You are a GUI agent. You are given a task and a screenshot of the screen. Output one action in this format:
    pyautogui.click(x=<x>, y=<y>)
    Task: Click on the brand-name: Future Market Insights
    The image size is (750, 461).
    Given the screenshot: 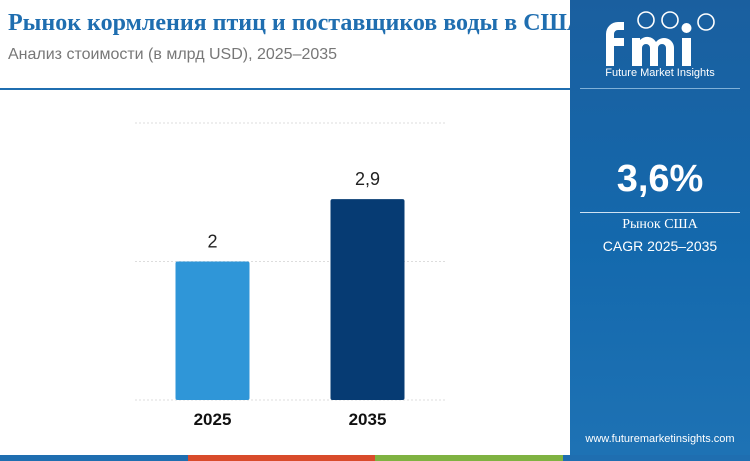 What is the action you would take?
    pyautogui.click(x=660, y=73)
    